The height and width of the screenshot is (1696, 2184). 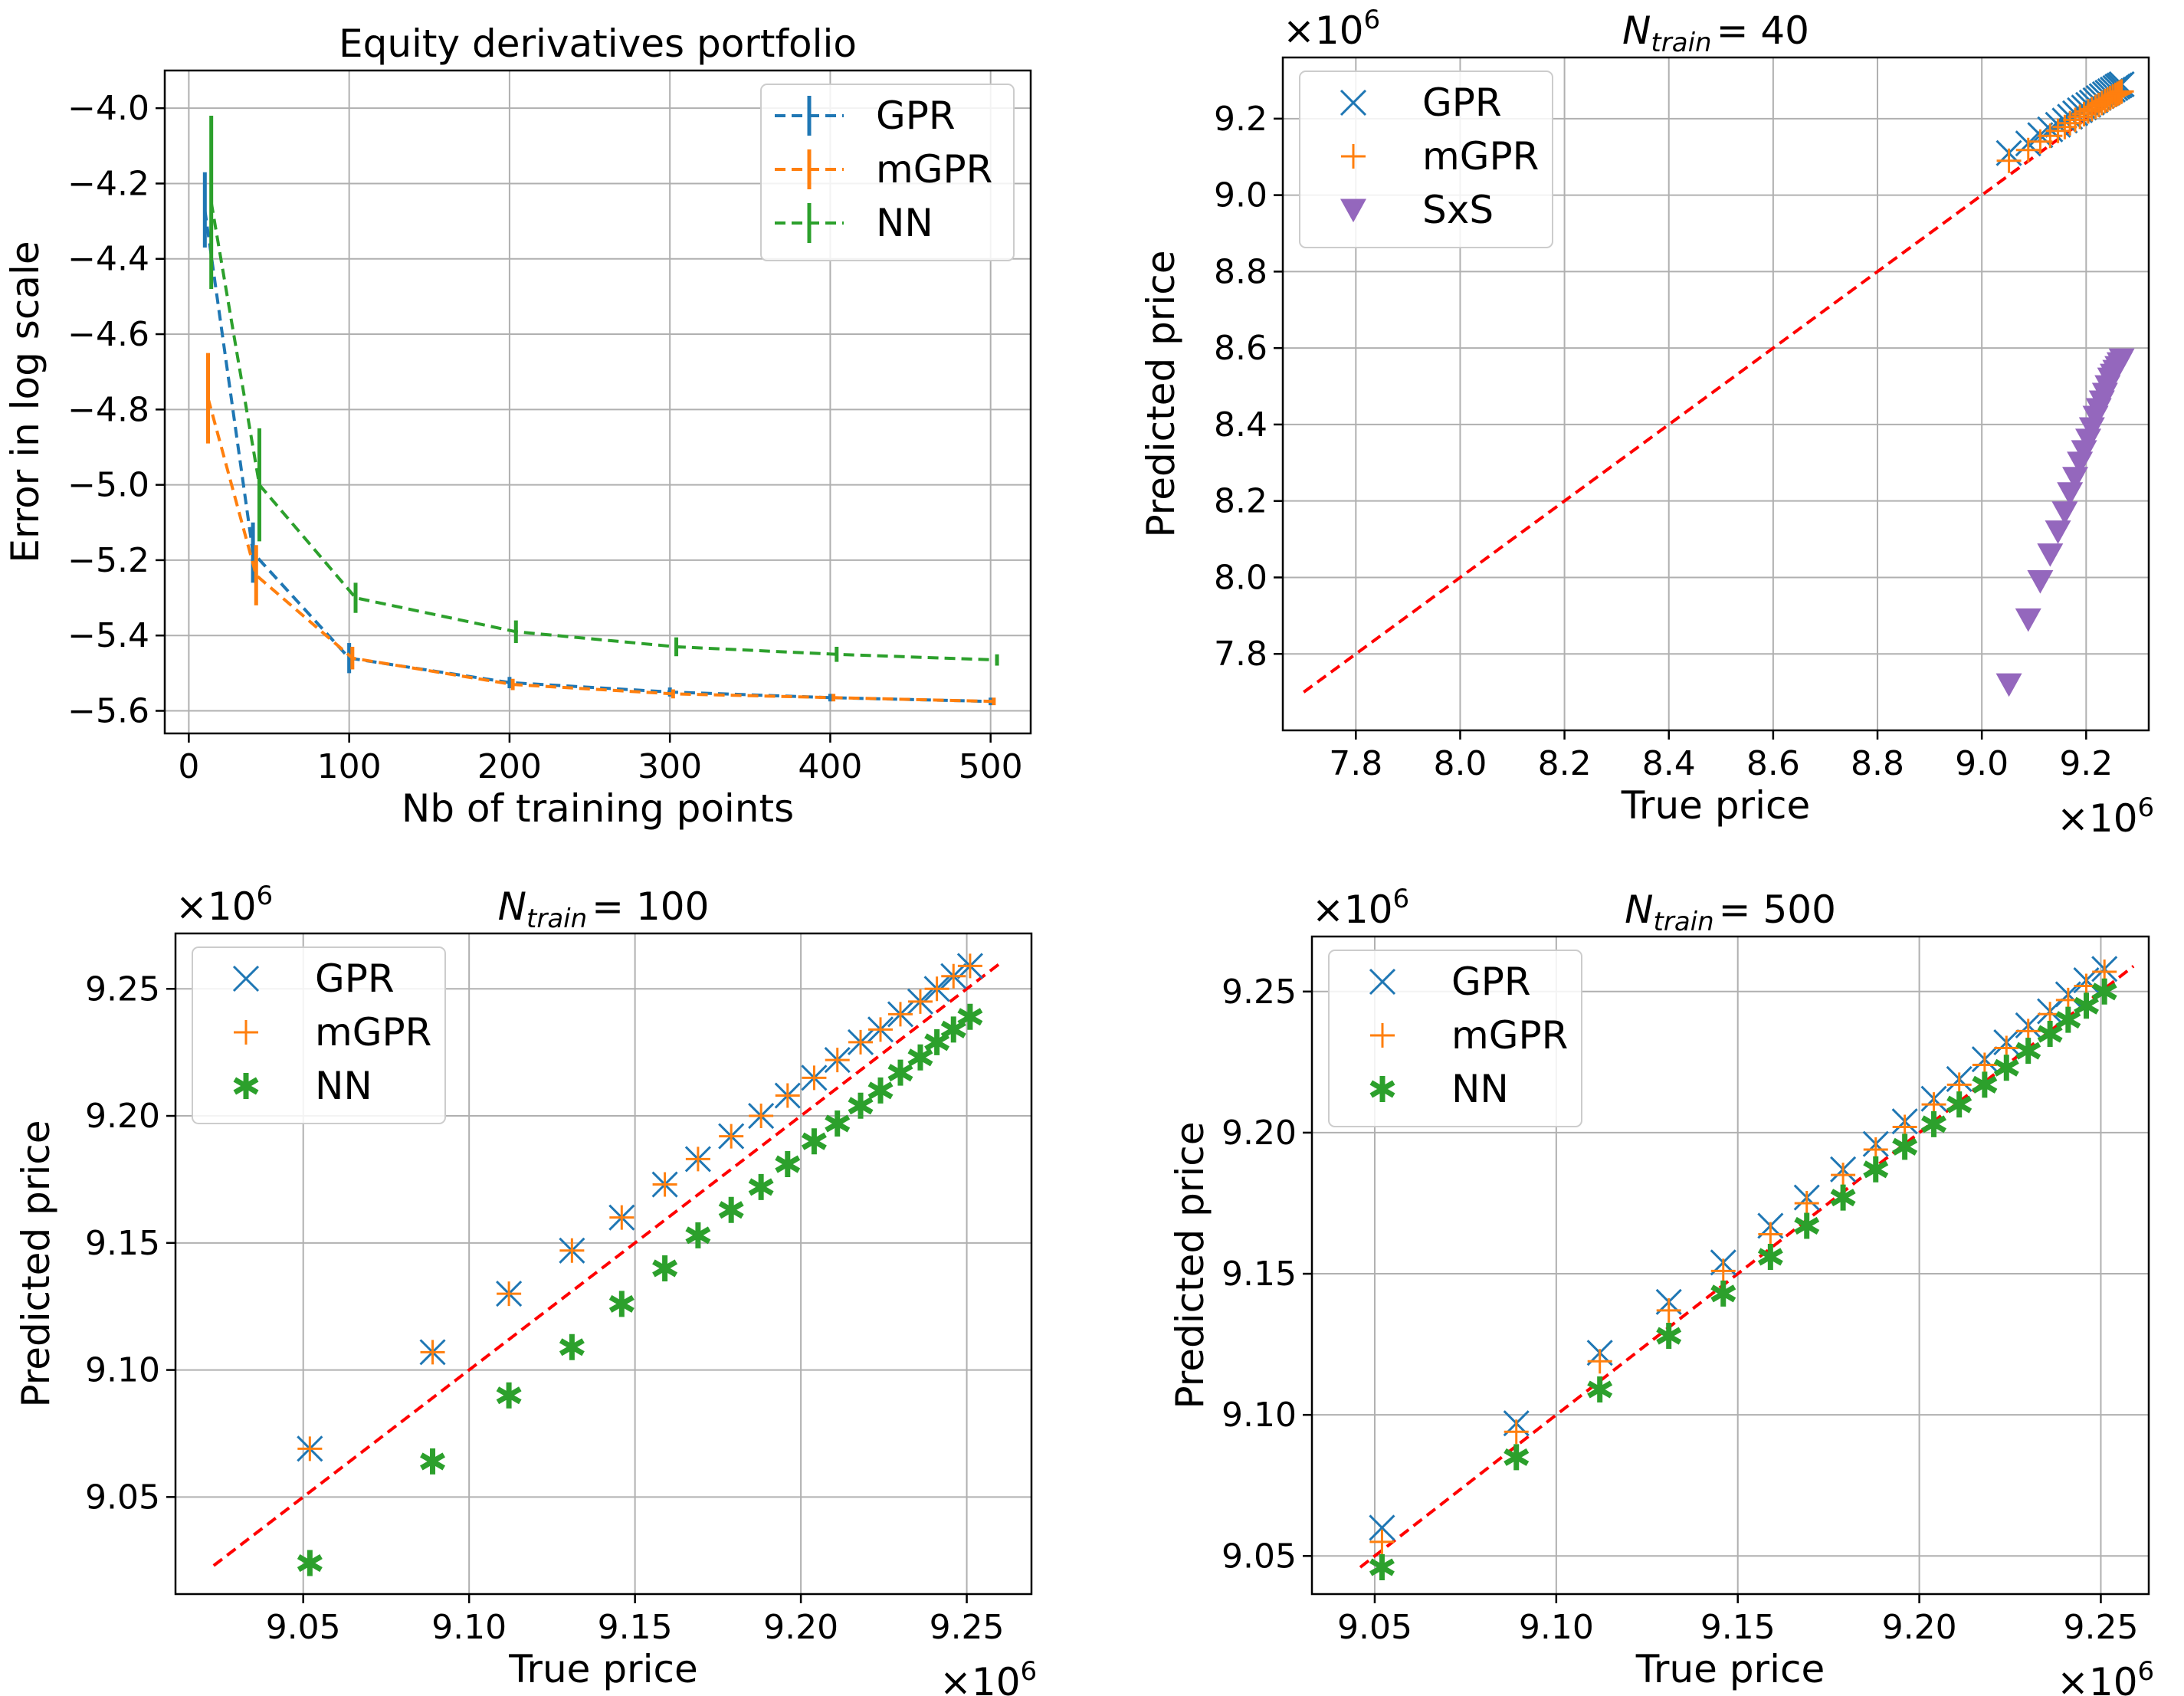 I want to click on chart-title: Ntrain = 500, so click(x=1730, y=912).